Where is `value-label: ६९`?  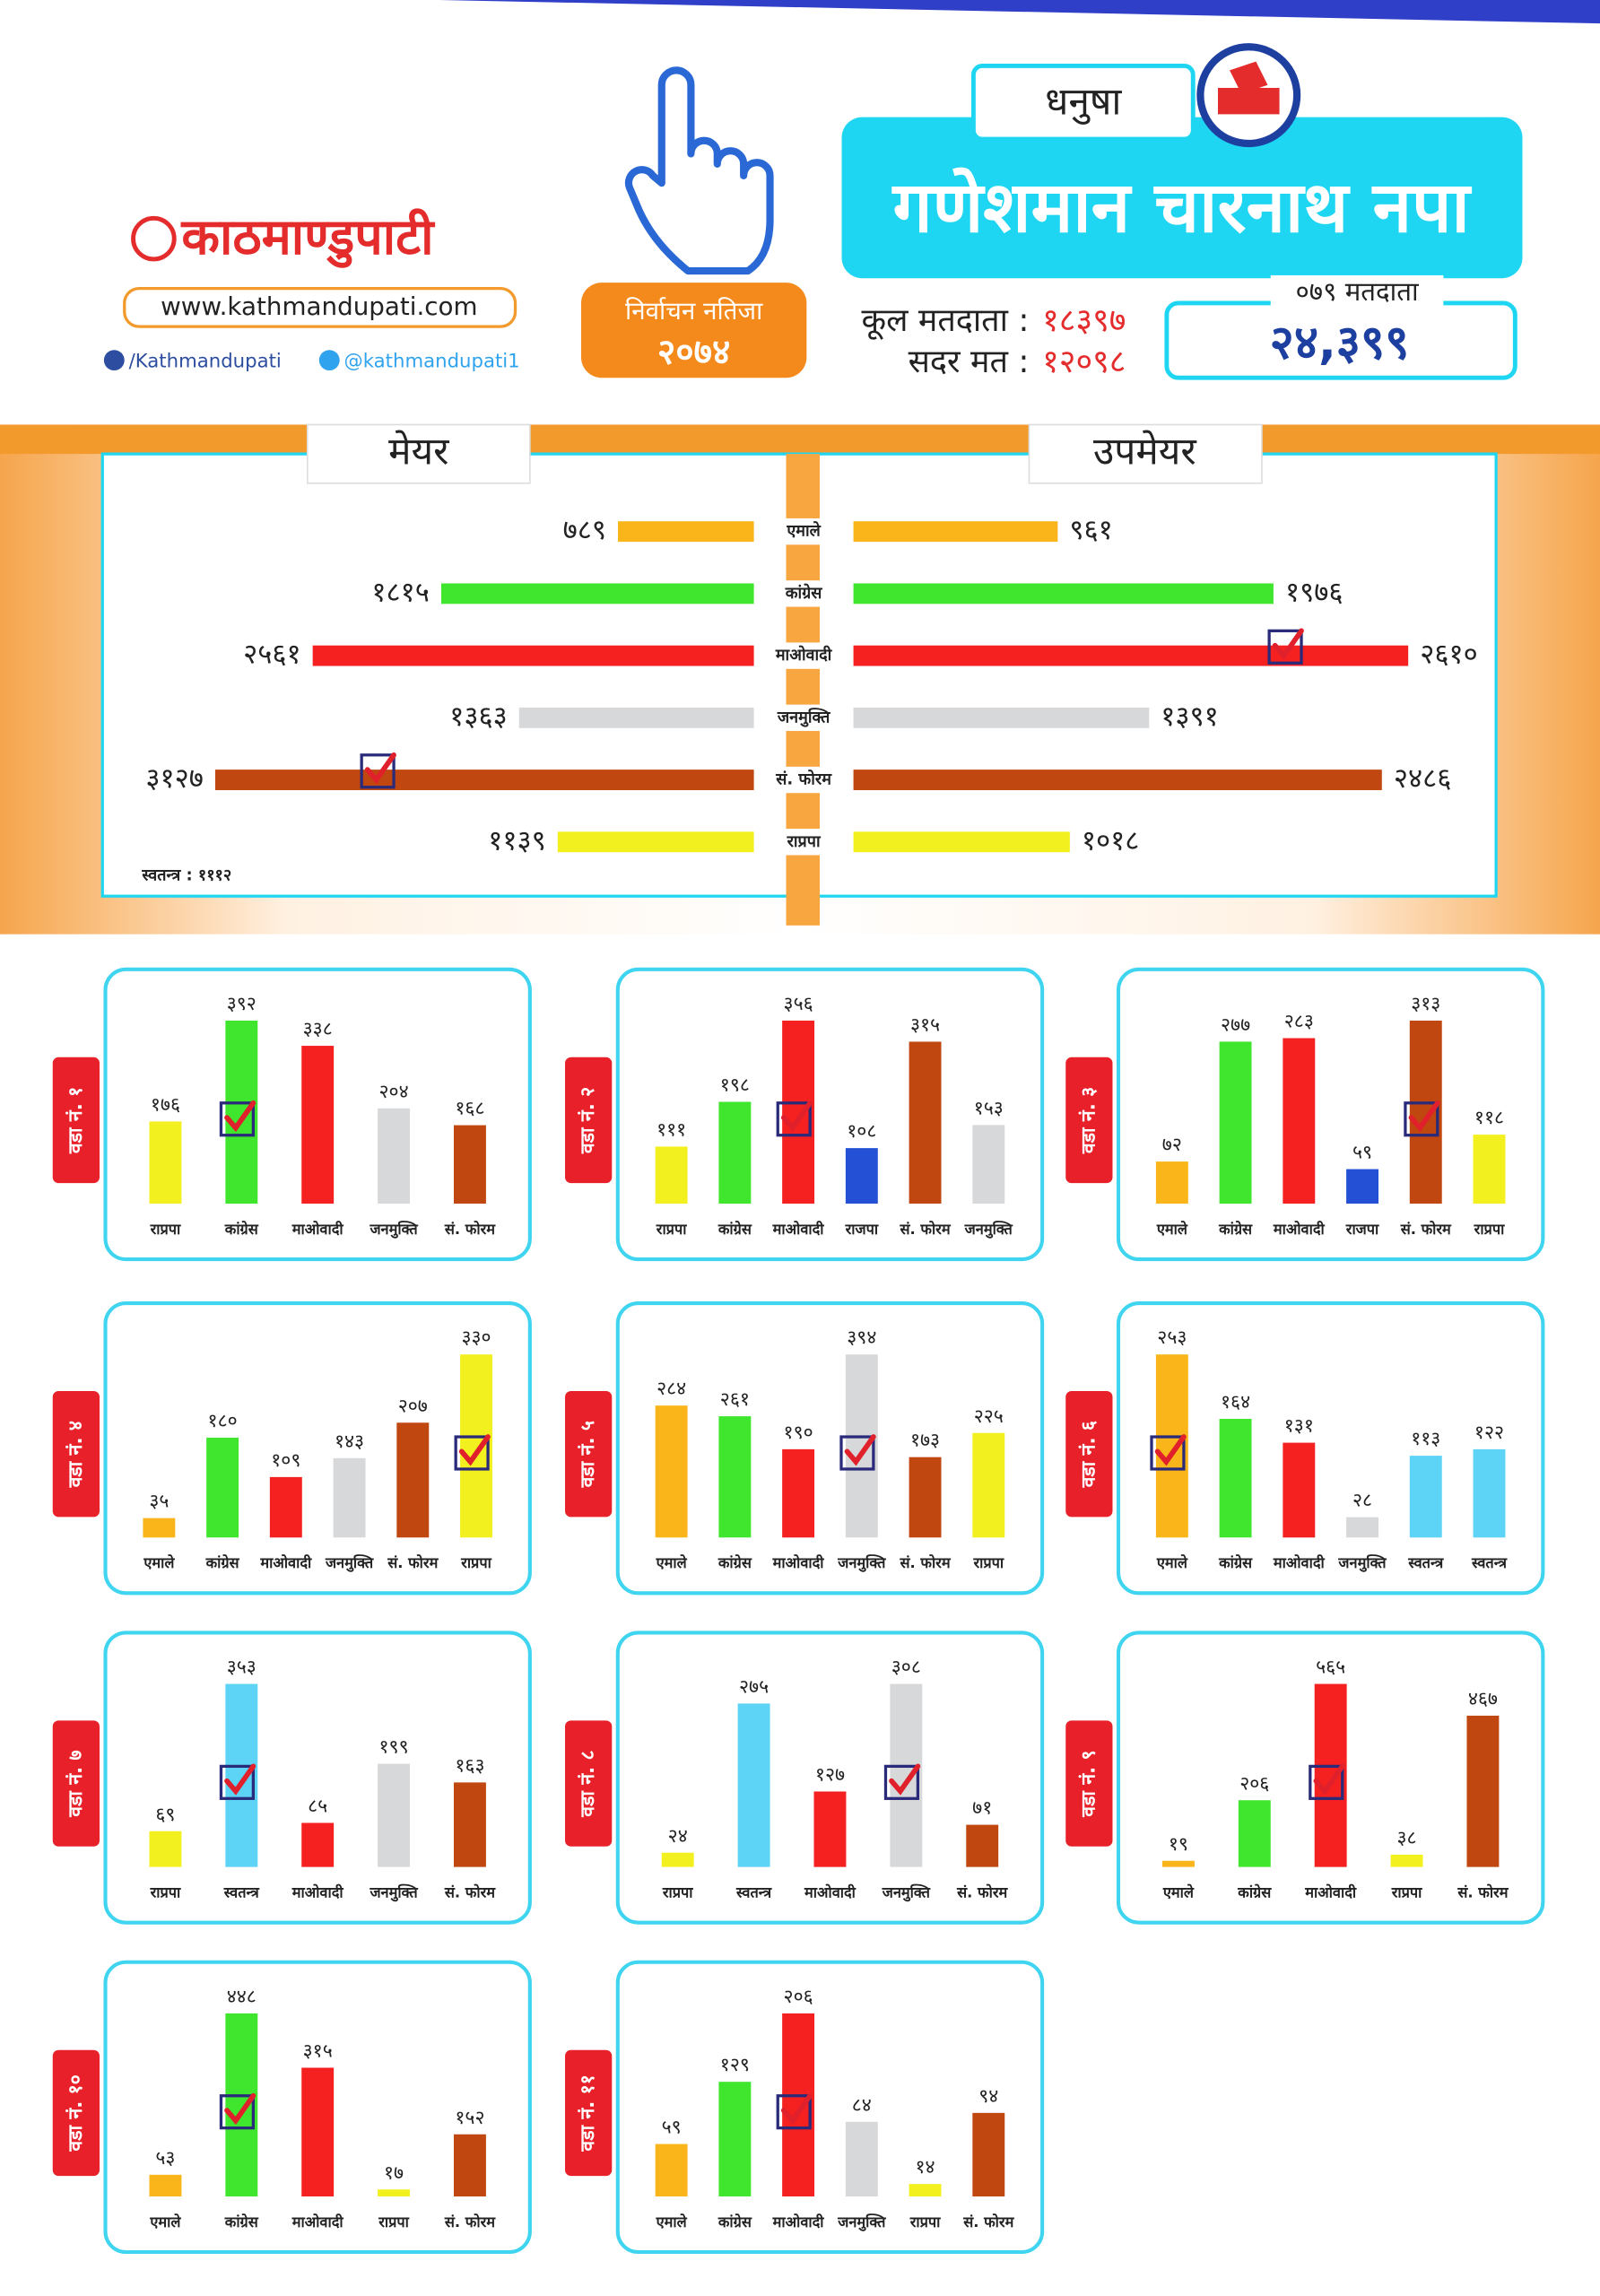
value-label: ६९ is located at coordinates (165, 1815).